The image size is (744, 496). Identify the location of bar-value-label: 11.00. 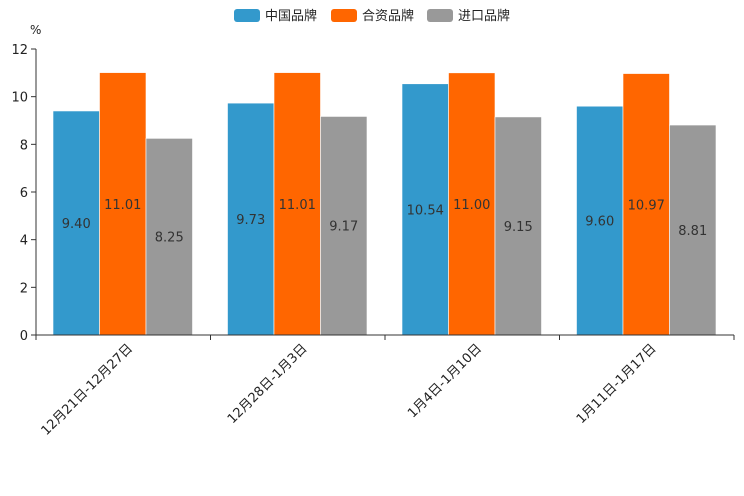
(471, 205).